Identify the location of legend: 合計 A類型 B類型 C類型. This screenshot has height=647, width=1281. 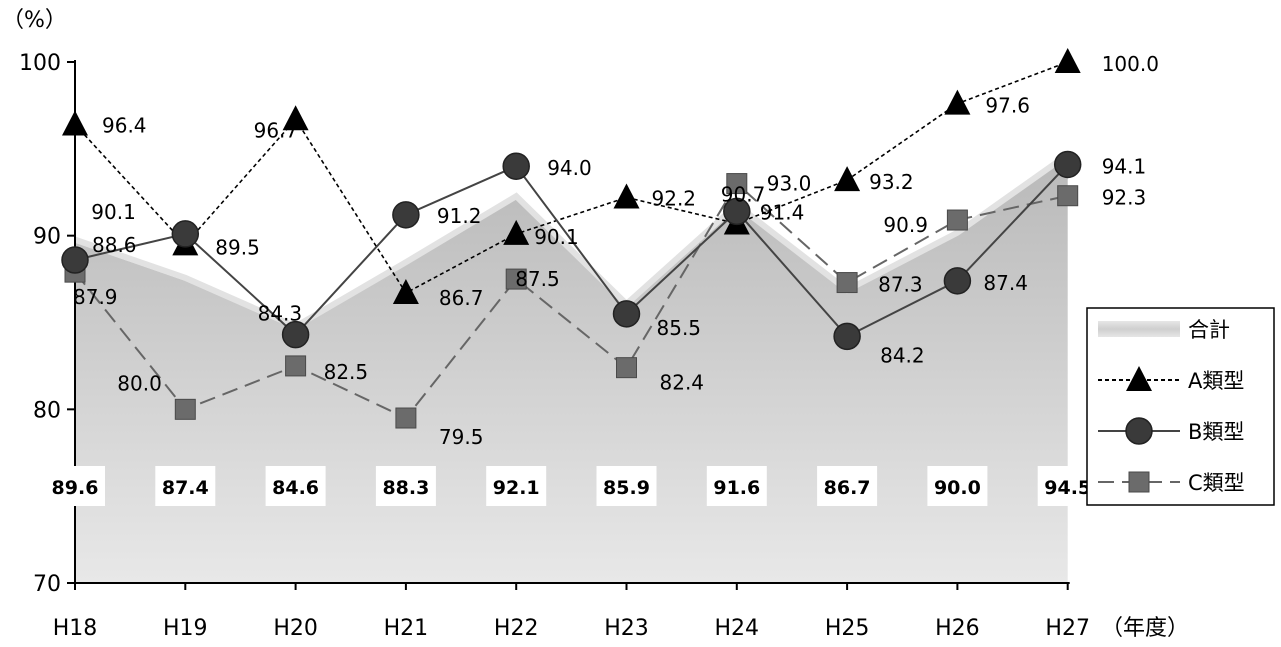
(1180, 406).